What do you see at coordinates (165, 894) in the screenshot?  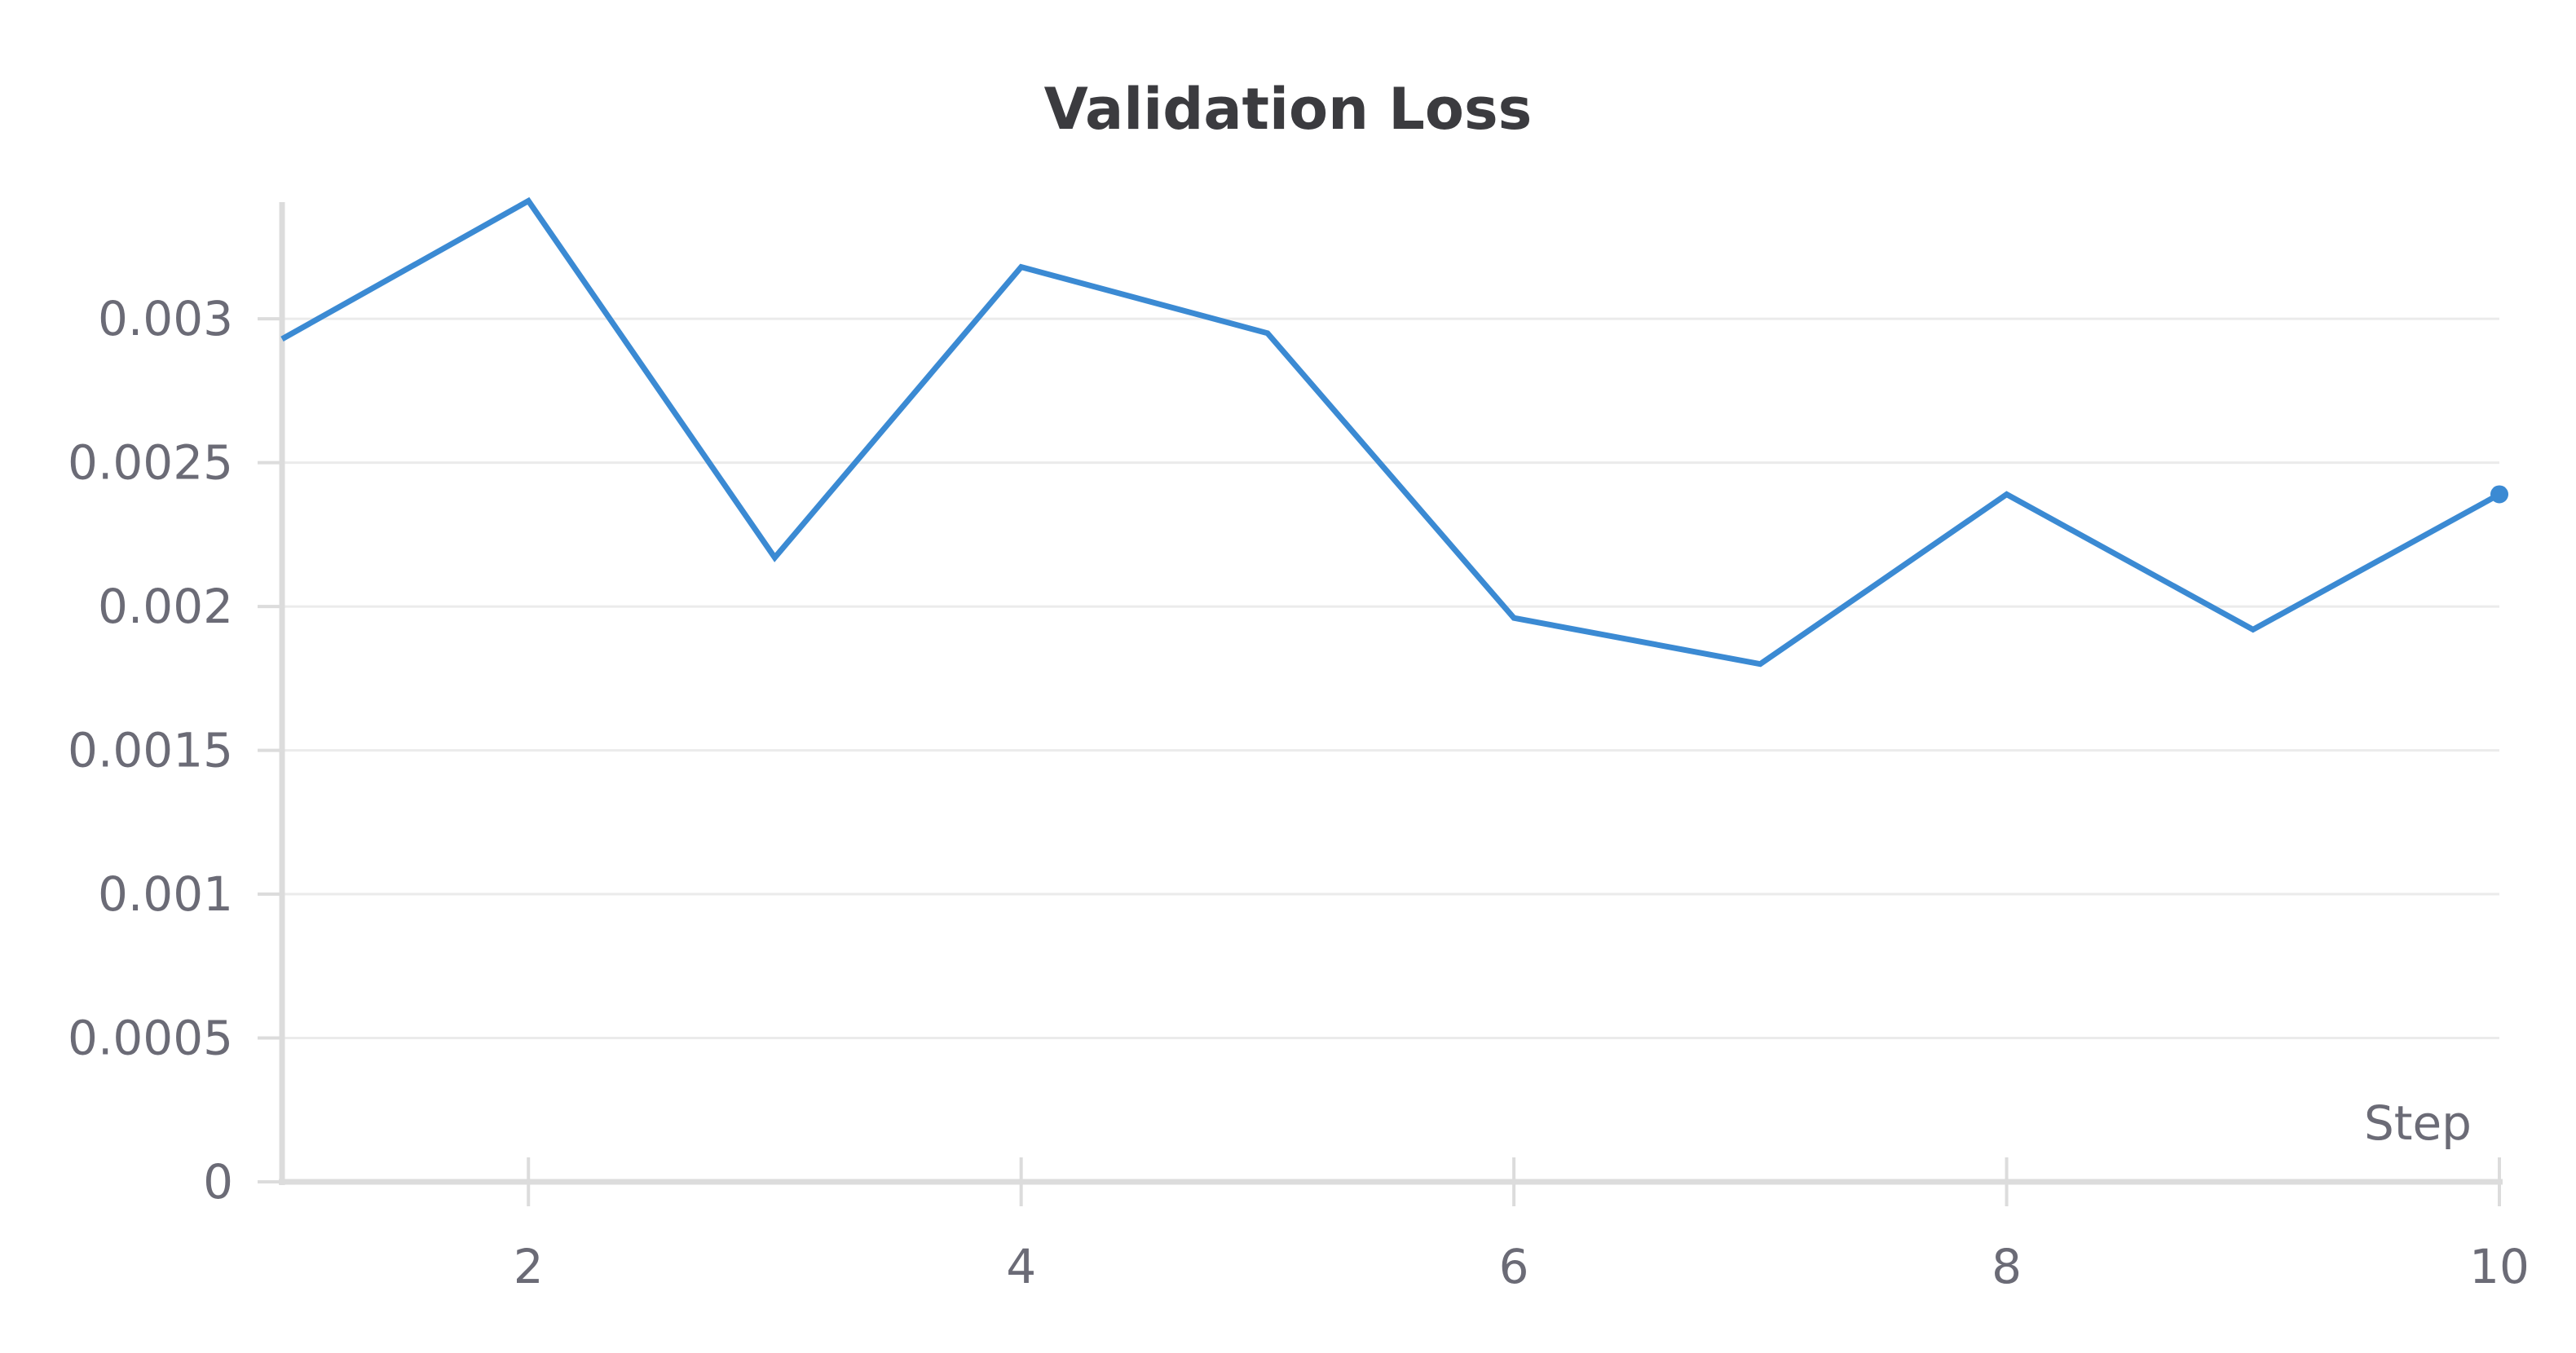 I see `y-tick-label: 0.001` at bounding box center [165, 894].